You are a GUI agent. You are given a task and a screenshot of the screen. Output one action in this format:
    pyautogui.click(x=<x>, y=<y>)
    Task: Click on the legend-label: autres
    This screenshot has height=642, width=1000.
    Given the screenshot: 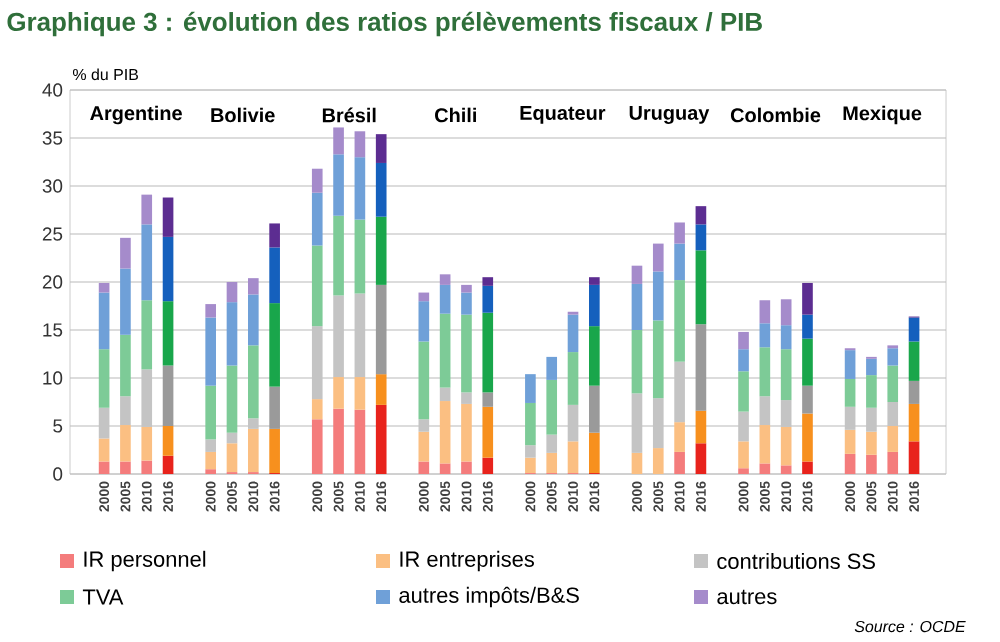 What is the action you would take?
    pyautogui.click(x=747, y=597)
    